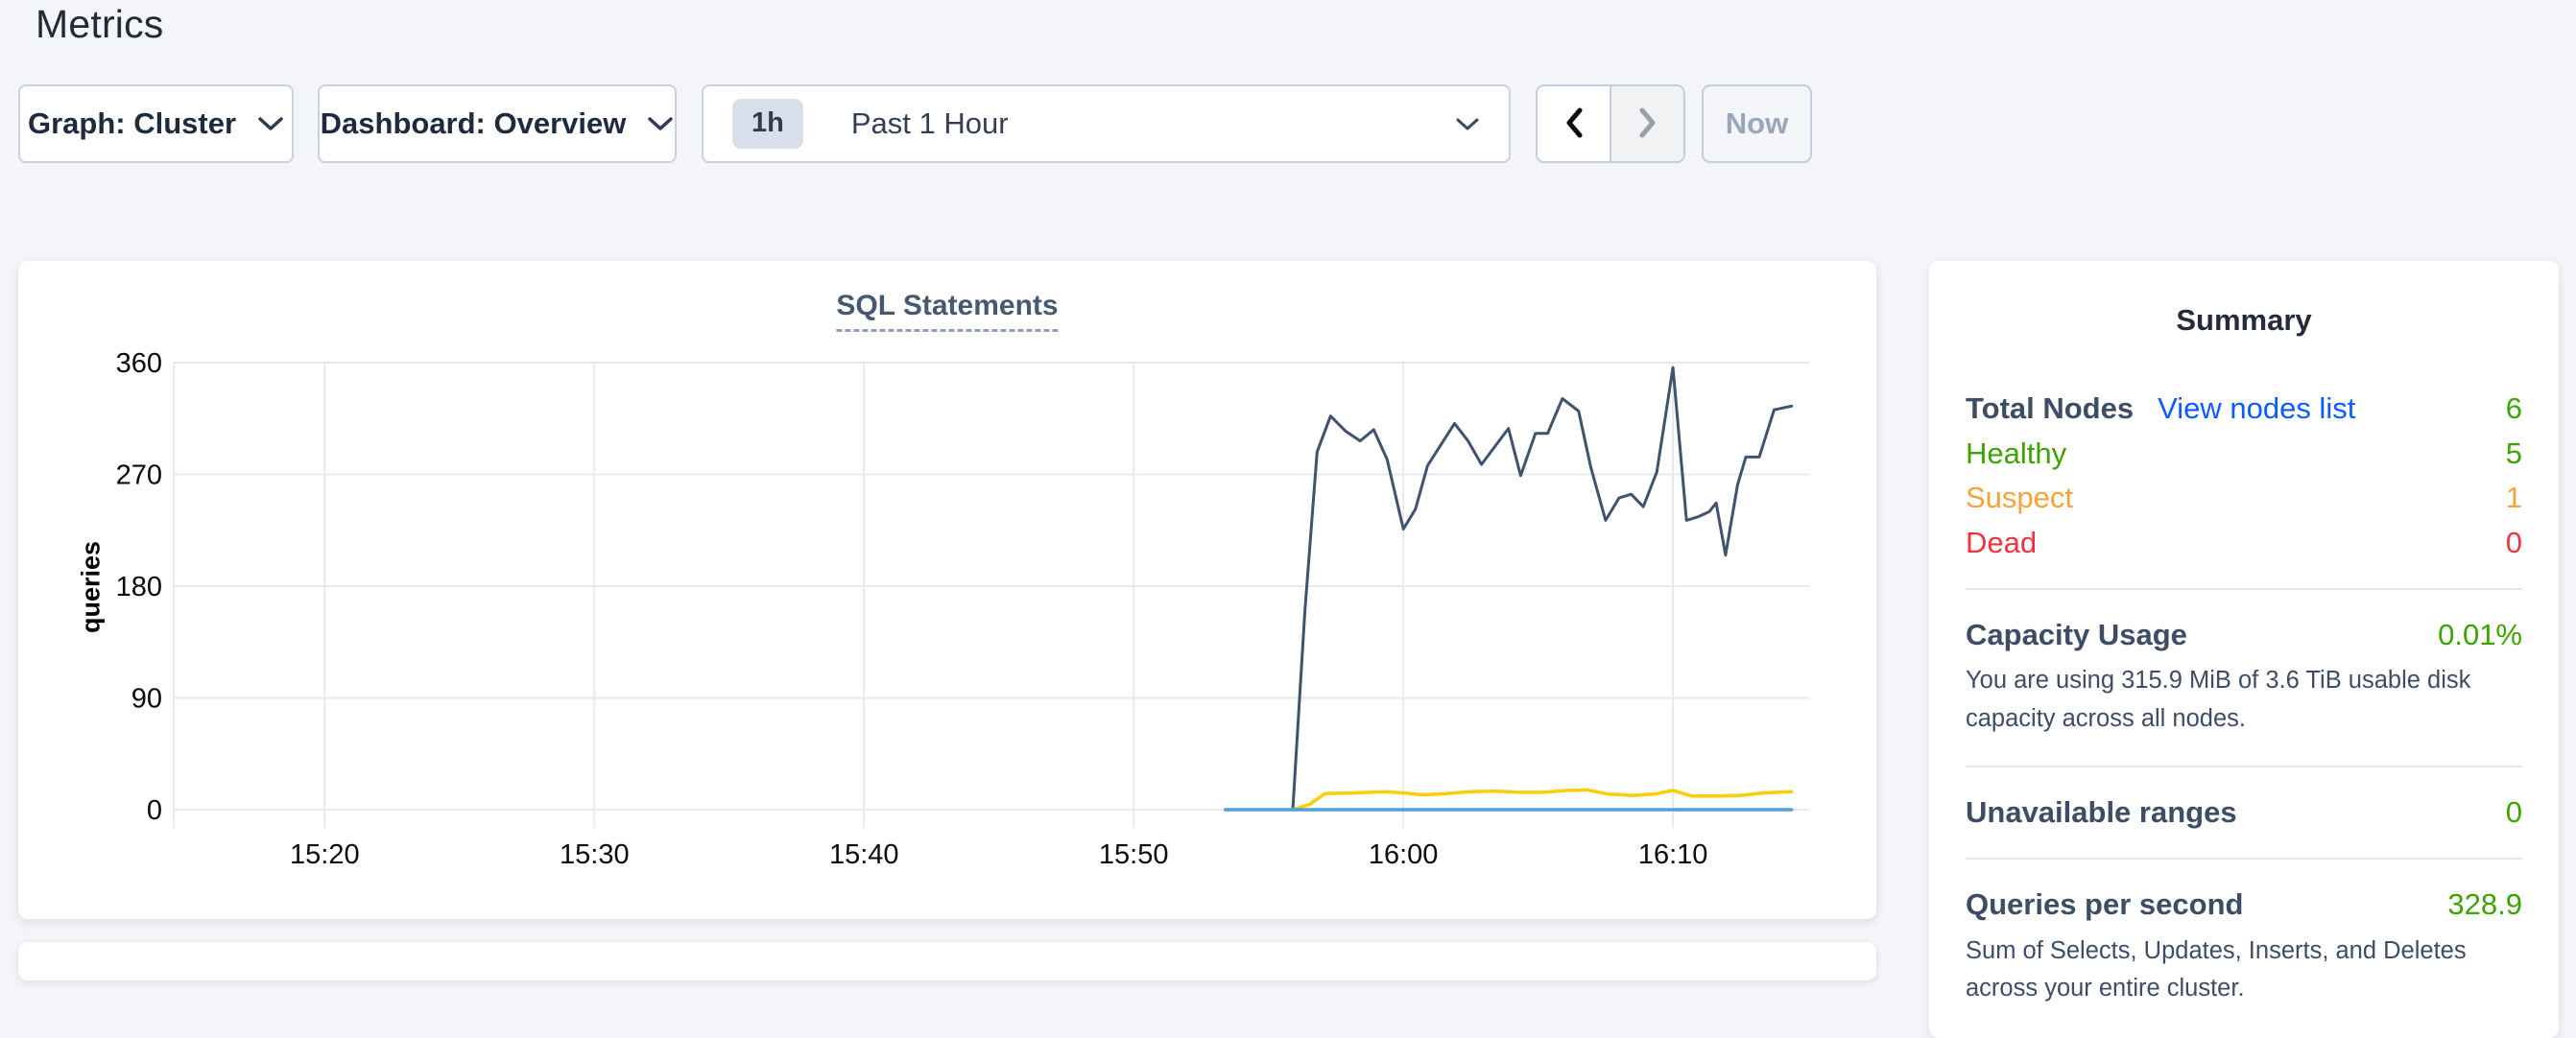 This screenshot has height=1038, width=2576. What do you see at coordinates (2244, 498) in the screenshot?
I see `suspect-nodes-row: Suspect 1` at bounding box center [2244, 498].